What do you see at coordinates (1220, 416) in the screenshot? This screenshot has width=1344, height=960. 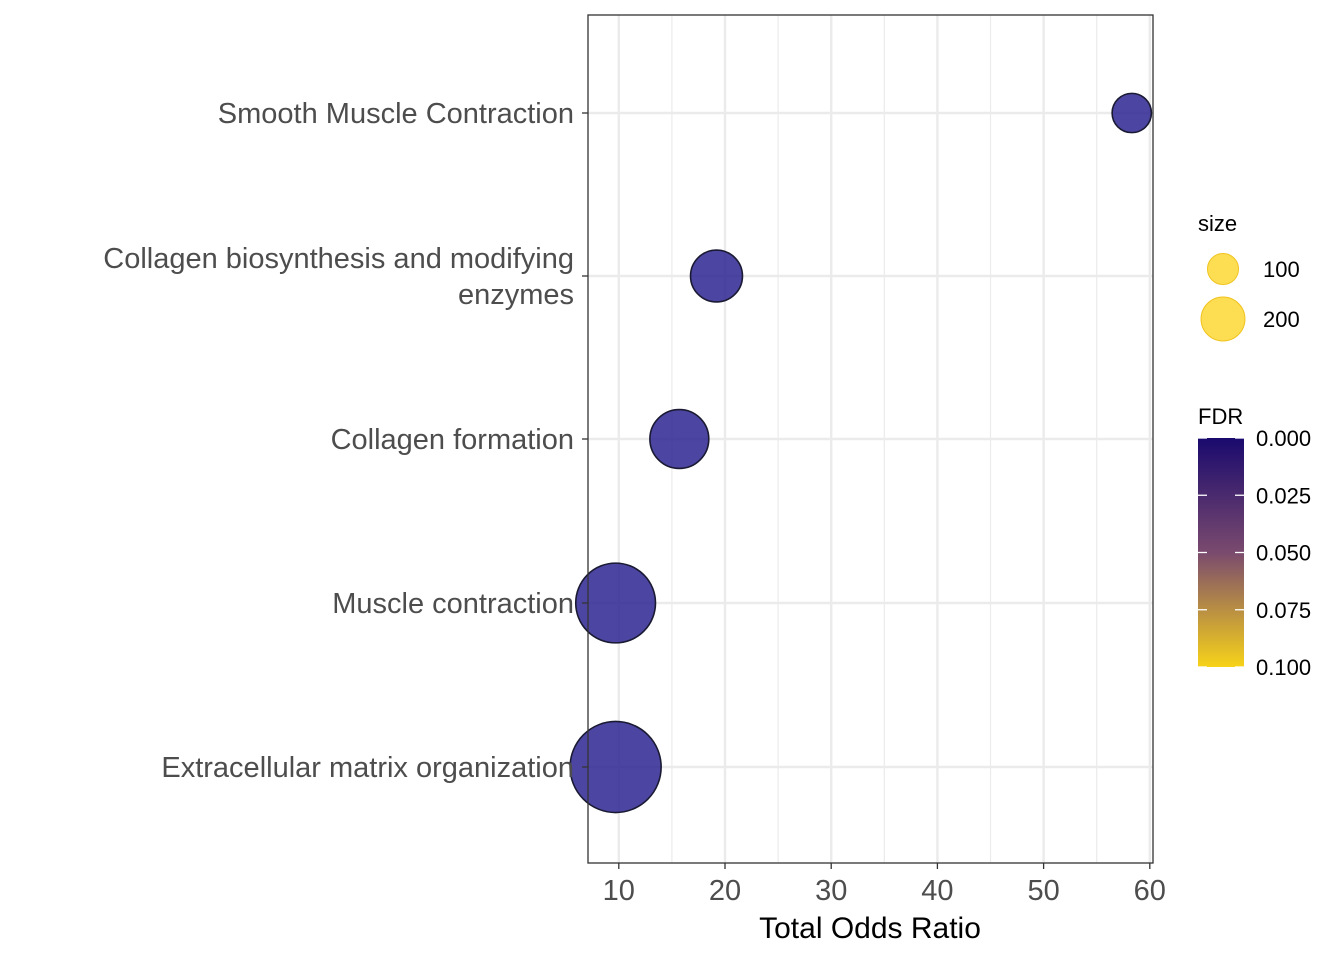 I see `fdr-legend-title: FDR` at bounding box center [1220, 416].